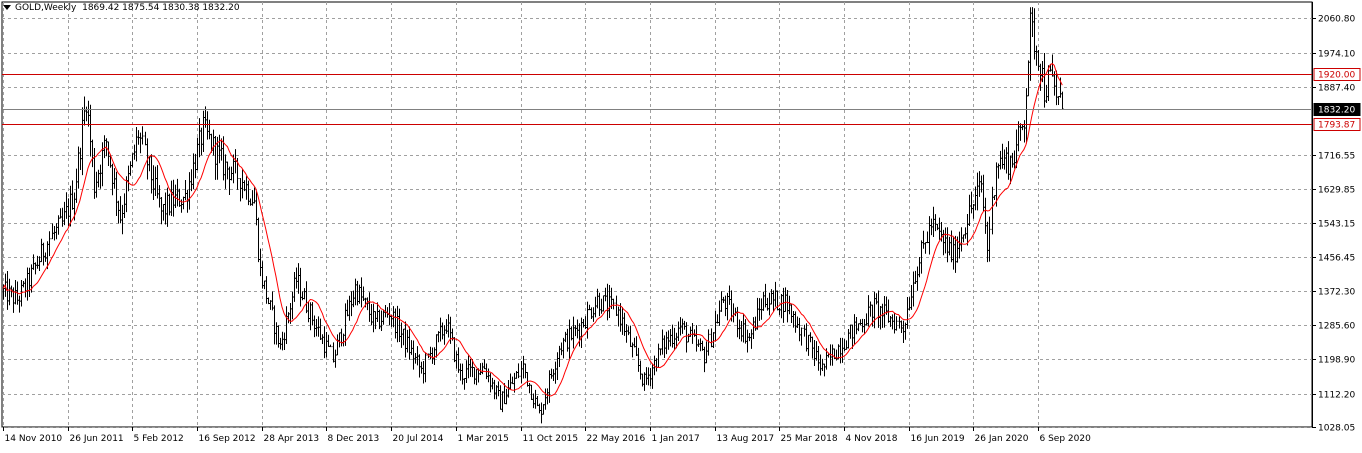  Describe the element at coordinates (7, 7) in the screenshot. I see `collapse-triangle-icon` at that location.